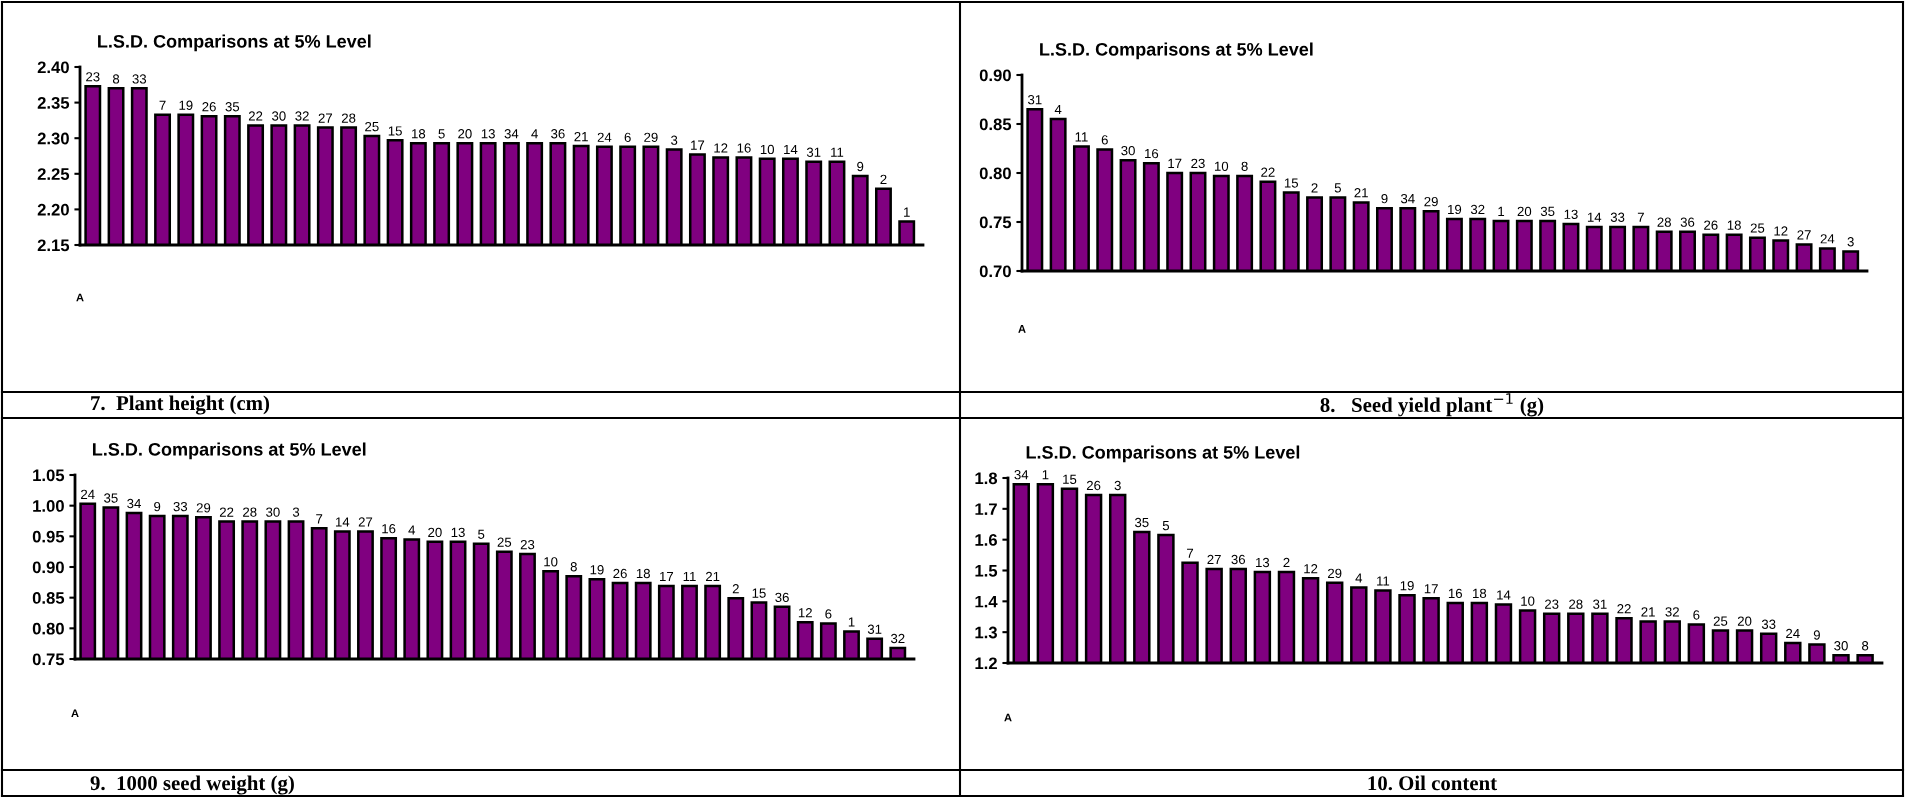 The width and height of the screenshot is (1905, 798). What do you see at coordinates (1268, 172) in the screenshot?
I see `x-tick-label: 22` at bounding box center [1268, 172].